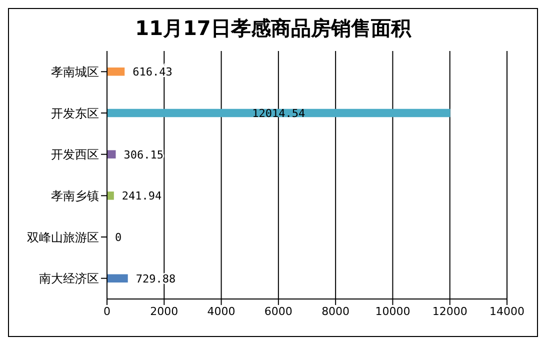 This screenshot has width=546, height=345. I want to click on x-tick-label: 10000, so click(392, 311).